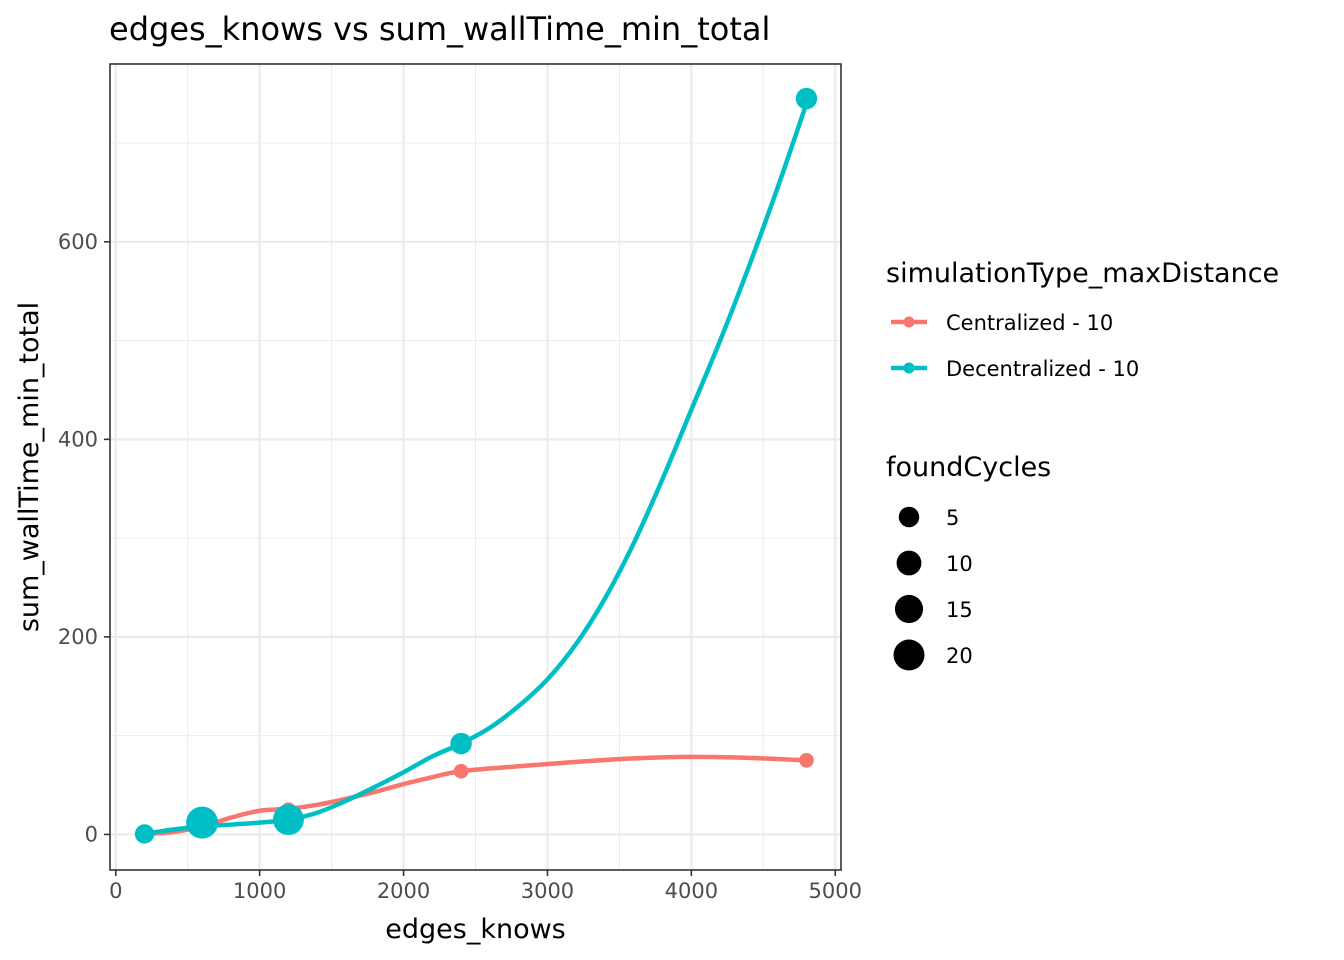 This screenshot has width=1344, height=960. I want to click on size-legend: foundCycles 5 10 15 20, so click(968, 561).